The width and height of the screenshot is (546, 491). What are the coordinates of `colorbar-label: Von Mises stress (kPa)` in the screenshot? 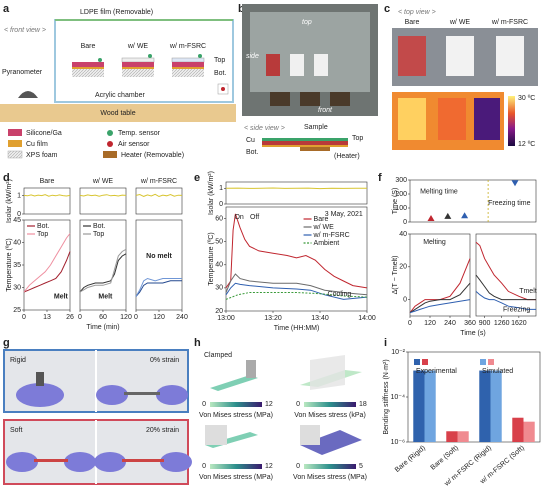 It's located at (330, 415).